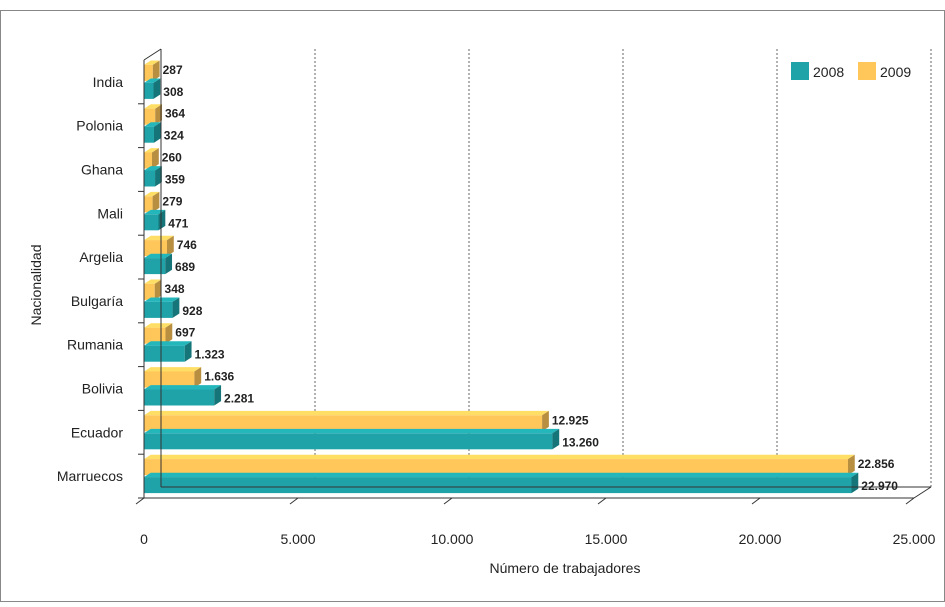 The height and width of the screenshot is (607, 945). What do you see at coordinates (102, 170) in the screenshot?
I see `category-label: Ghana` at bounding box center [102, 170].